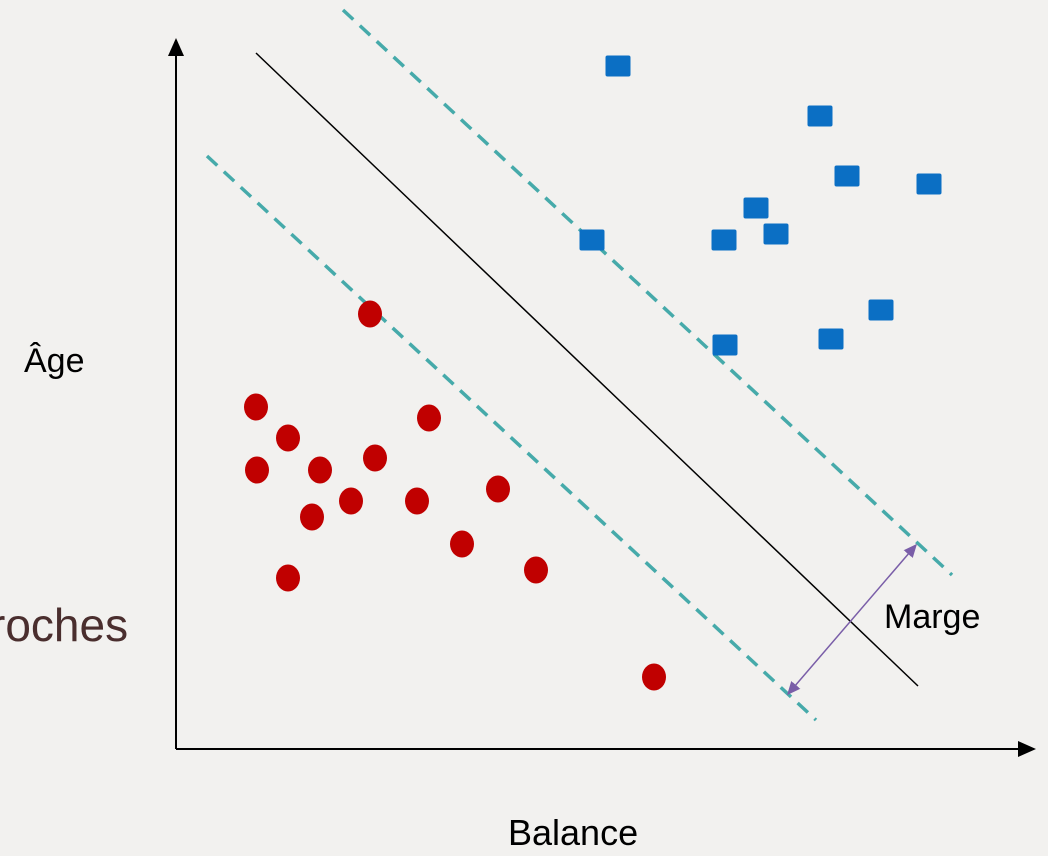 Image resolution: width=1048 pixels, height=856 pixels. Describe the element at coordinates (64, 625) in the screenshot. I see `cut-off-text: roches` at that location.